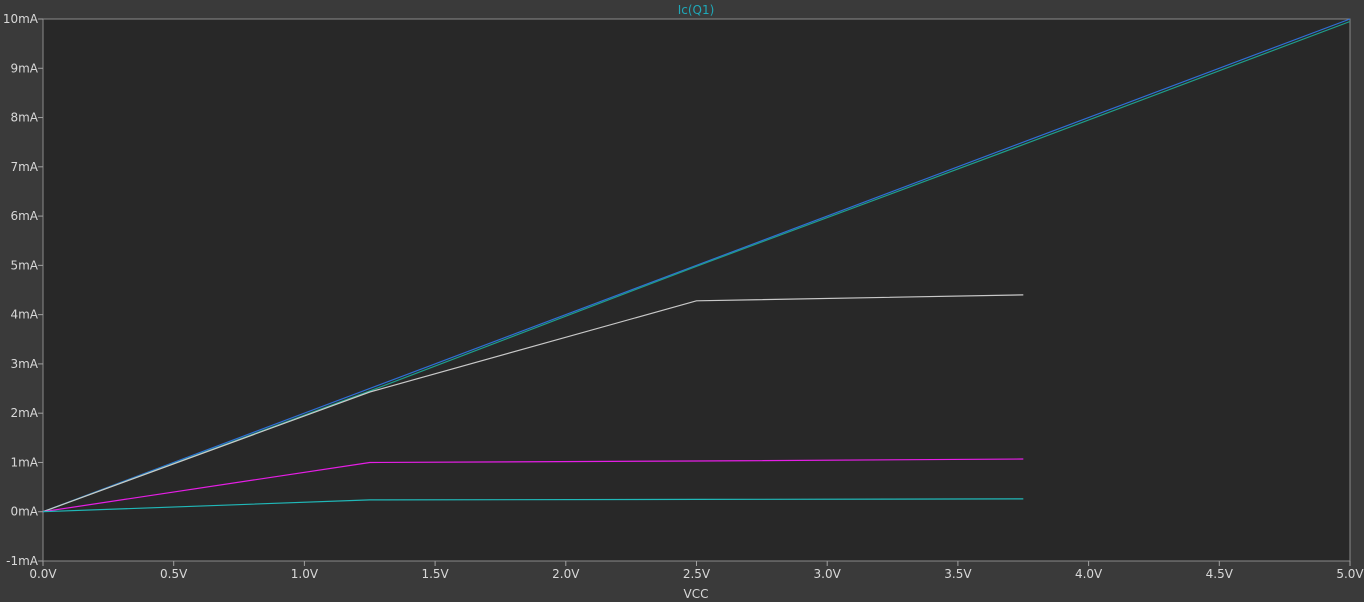  Describe the element at coordinates (24, 68) in the screenshot. I see `y-tick-label: 9mA` at that location.